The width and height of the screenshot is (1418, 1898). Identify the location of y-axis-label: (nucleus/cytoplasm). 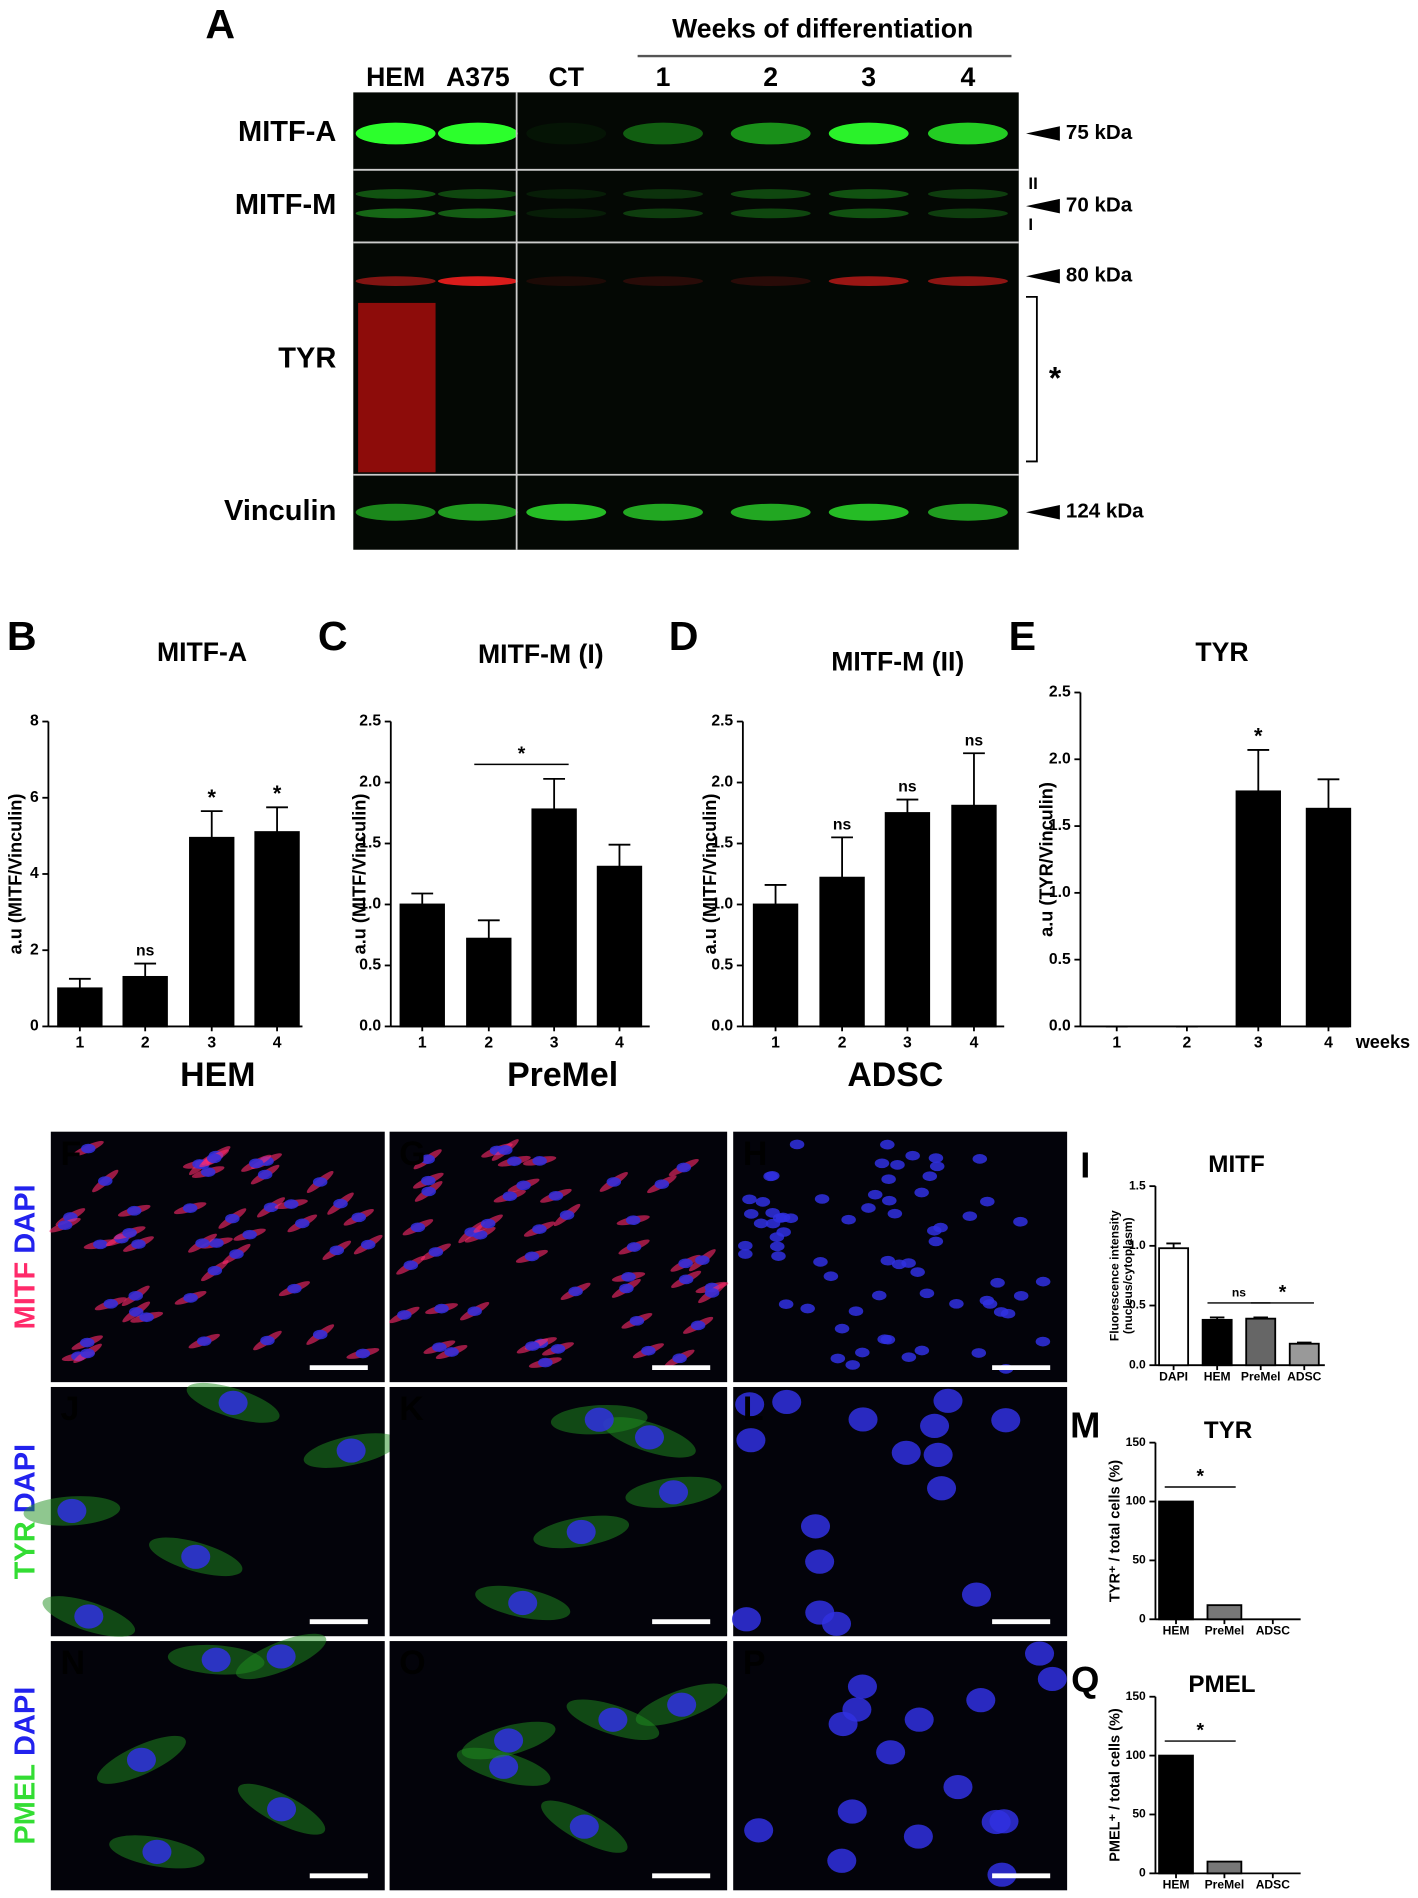
(1128, 1275).